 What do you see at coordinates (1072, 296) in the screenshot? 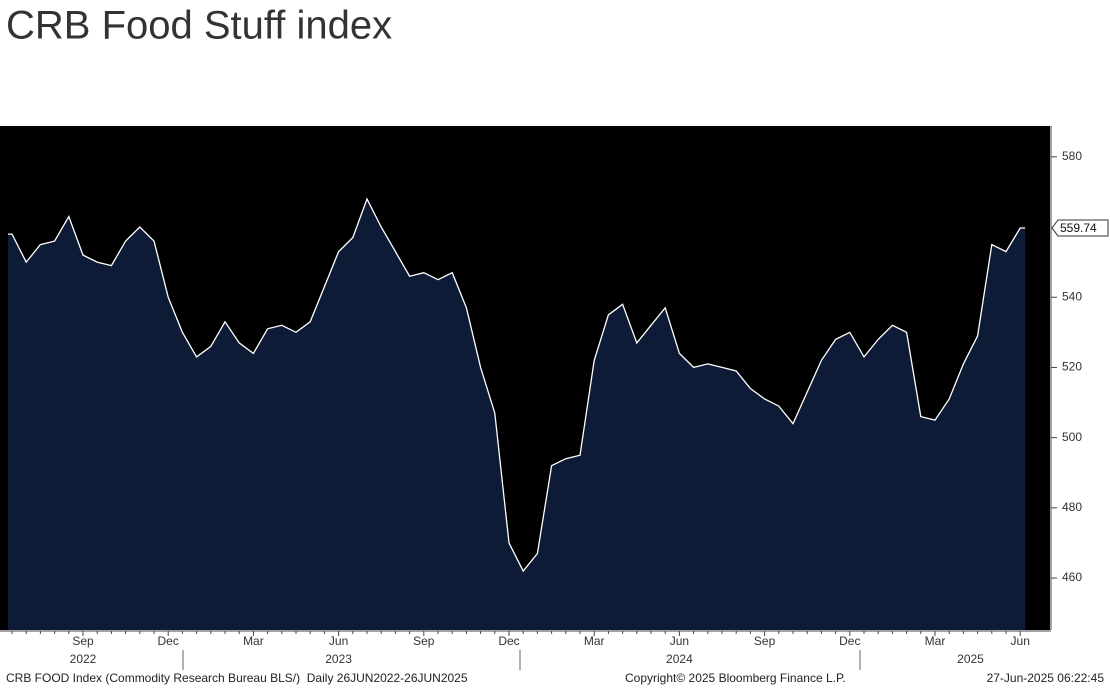
I see `y-tick-label: 540` at bounding box center [1072, 296].